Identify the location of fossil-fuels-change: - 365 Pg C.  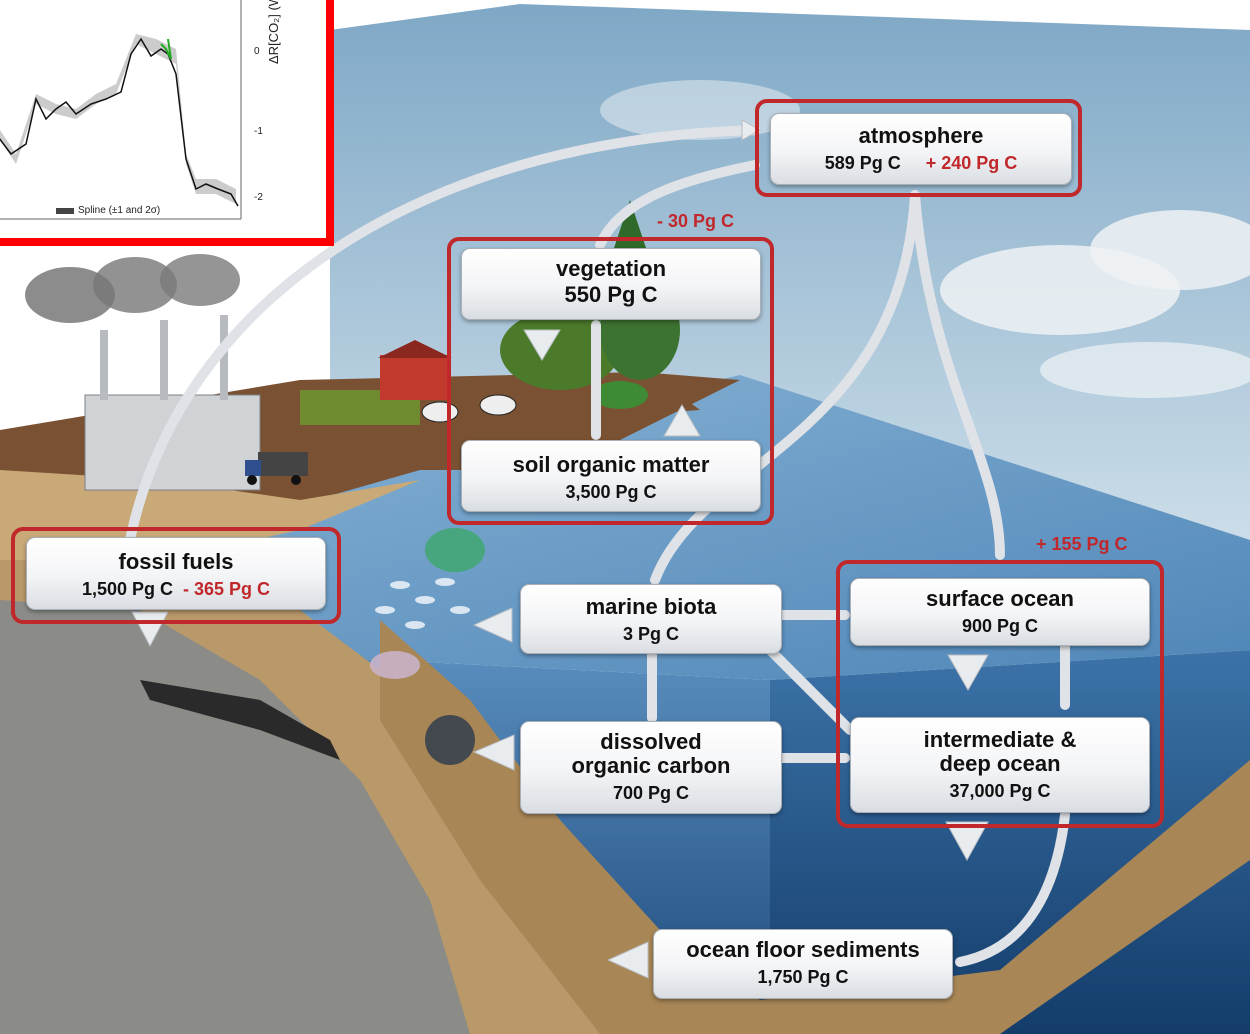
(227, 589).